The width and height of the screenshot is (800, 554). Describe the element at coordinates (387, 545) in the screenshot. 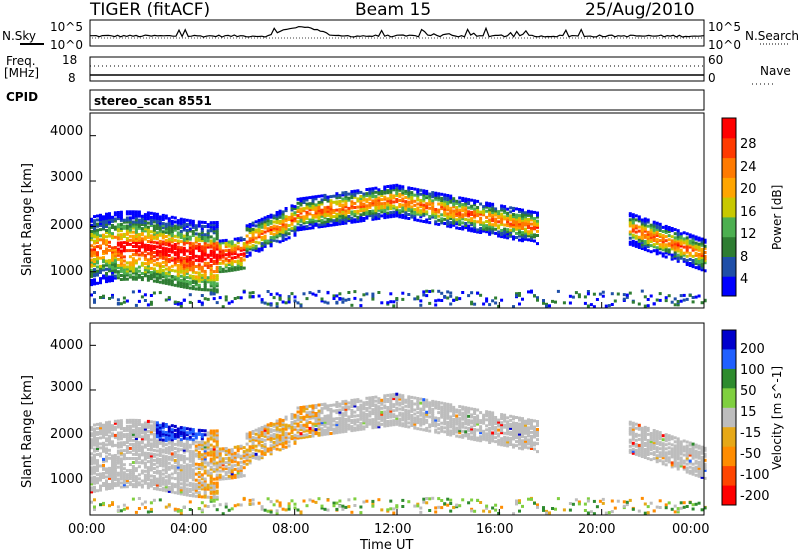

I see `x-axis-label: Time UT` at that location.